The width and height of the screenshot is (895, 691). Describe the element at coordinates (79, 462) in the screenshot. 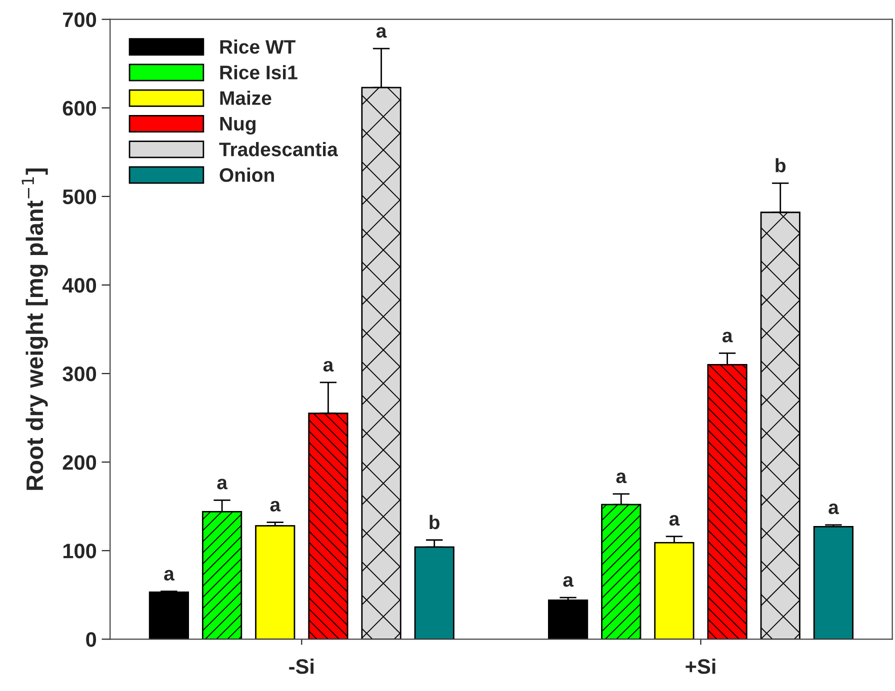

I see `y-tick-label: 200` at that location.